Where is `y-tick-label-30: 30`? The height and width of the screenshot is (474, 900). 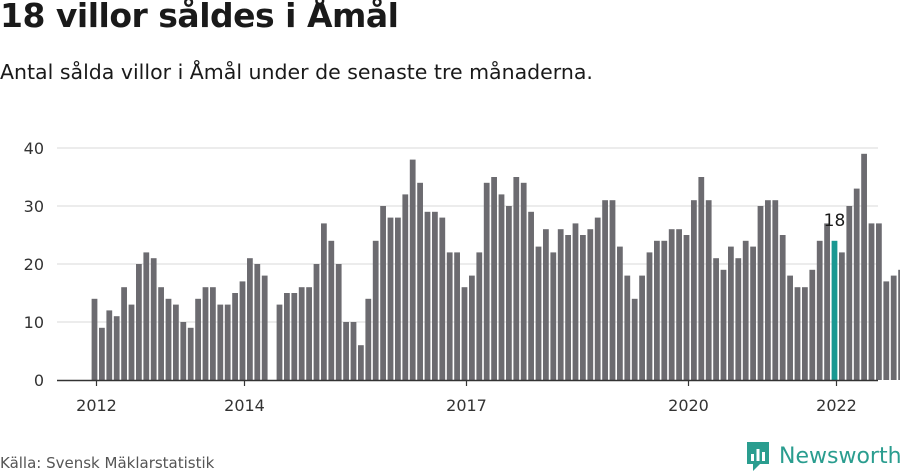
y-tick-label-30: 30 is located at coordinates (34, 206).